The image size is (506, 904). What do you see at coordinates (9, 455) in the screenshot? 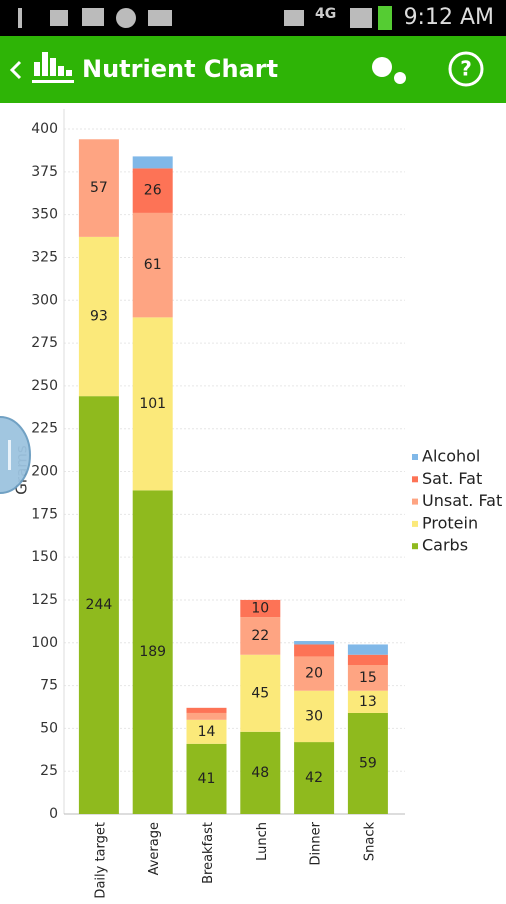
I see `drawer-grip` at bounding box center [9, 455].